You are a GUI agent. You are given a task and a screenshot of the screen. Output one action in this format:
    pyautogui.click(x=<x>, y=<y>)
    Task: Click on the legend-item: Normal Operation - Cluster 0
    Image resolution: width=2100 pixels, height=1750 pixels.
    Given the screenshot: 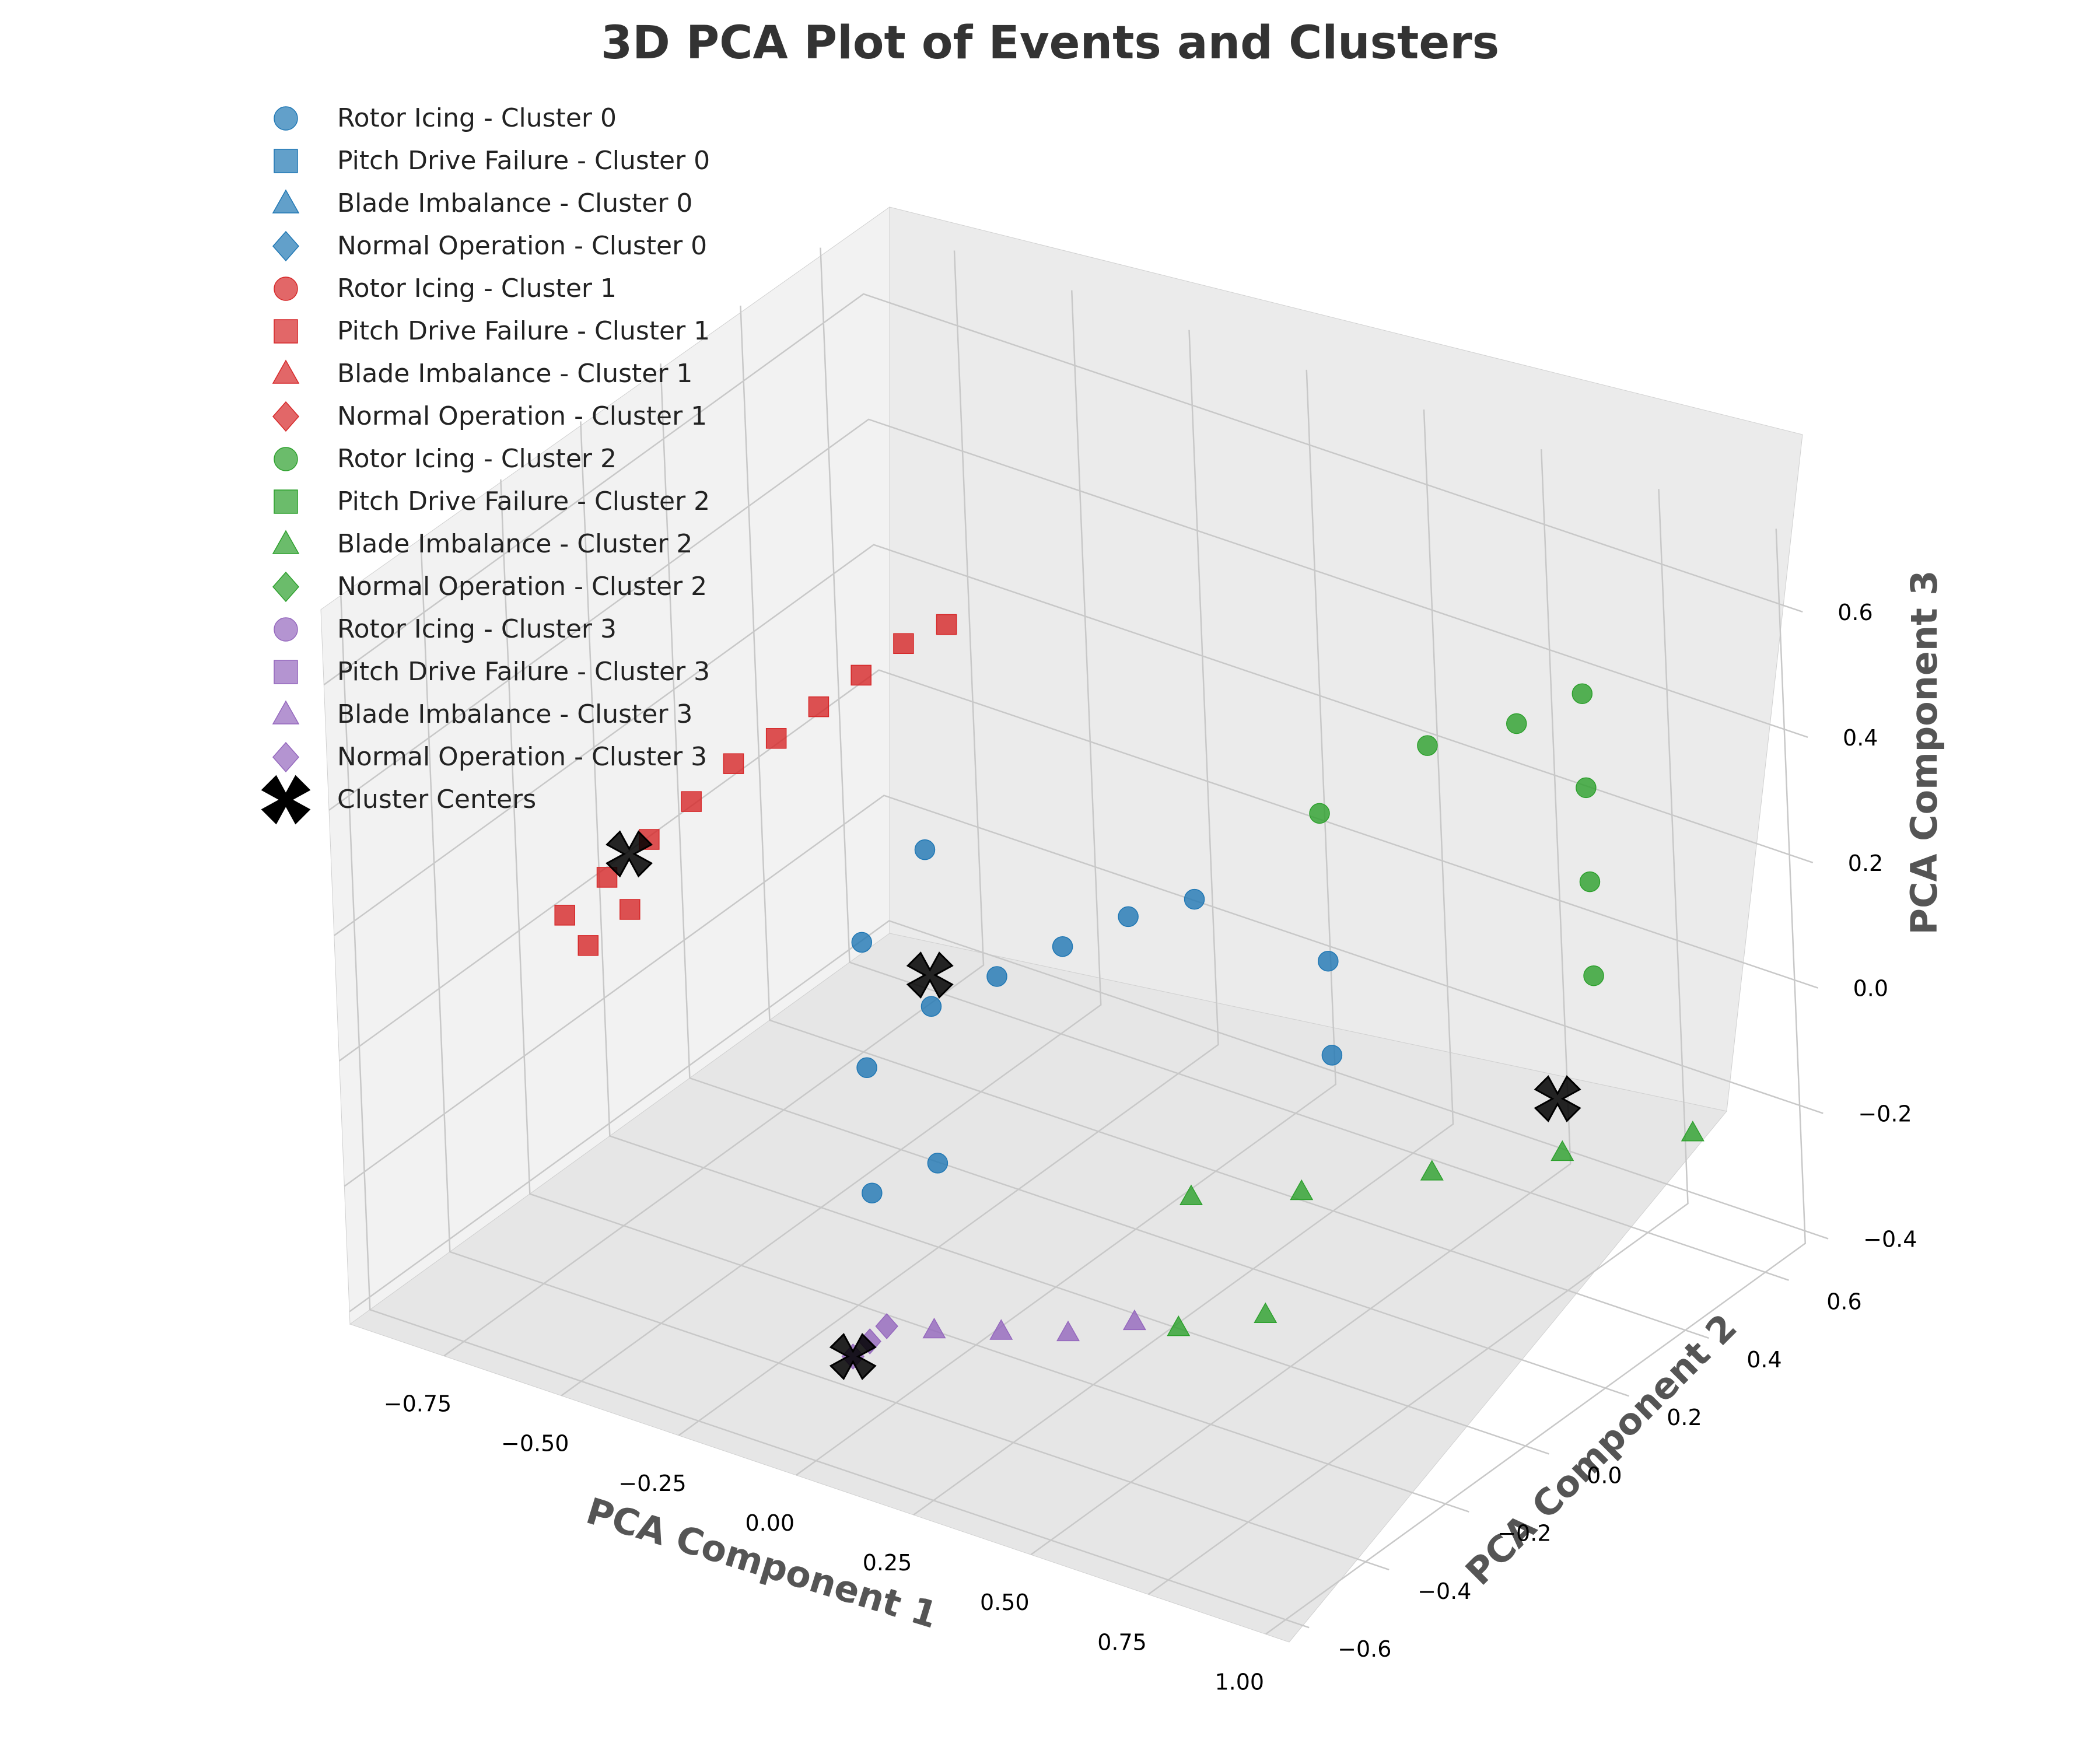 What is the action you would take?
    pyautogui.click(x=489, y=246)
    